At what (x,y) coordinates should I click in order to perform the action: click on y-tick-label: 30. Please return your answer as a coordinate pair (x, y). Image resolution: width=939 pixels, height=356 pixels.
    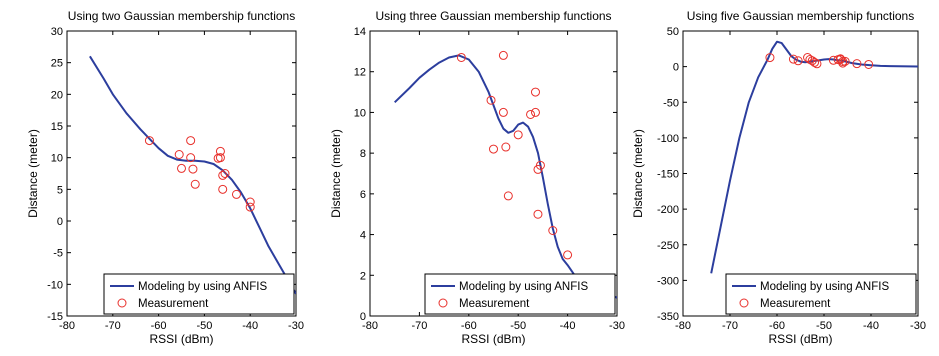
    Looking at the image, I should click on (57, 32).